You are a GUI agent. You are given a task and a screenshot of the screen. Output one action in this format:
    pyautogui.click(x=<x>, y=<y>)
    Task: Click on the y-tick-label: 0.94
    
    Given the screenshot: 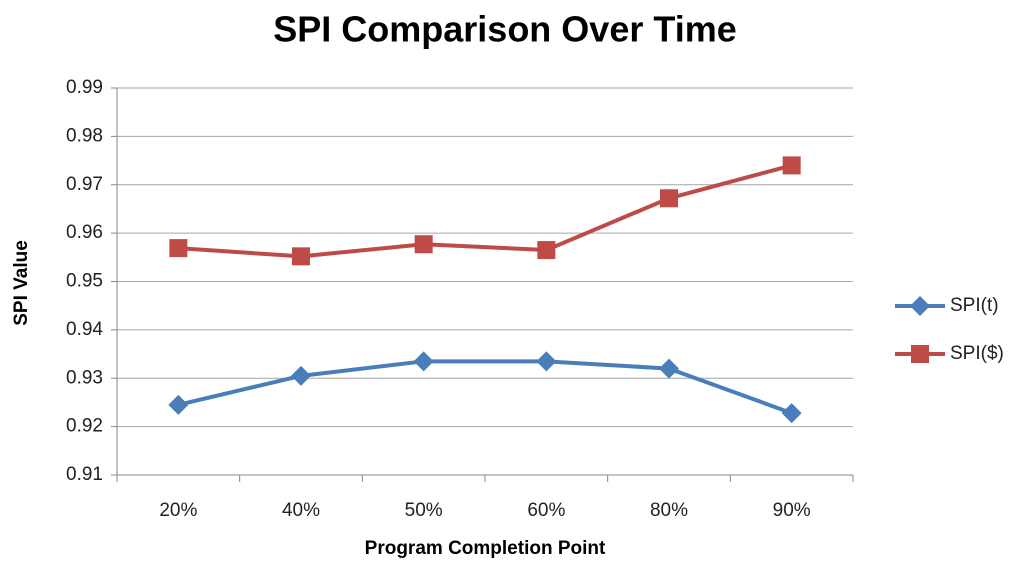 What is the action you would take?
    pyautogui.click(x=84, y=329)
    